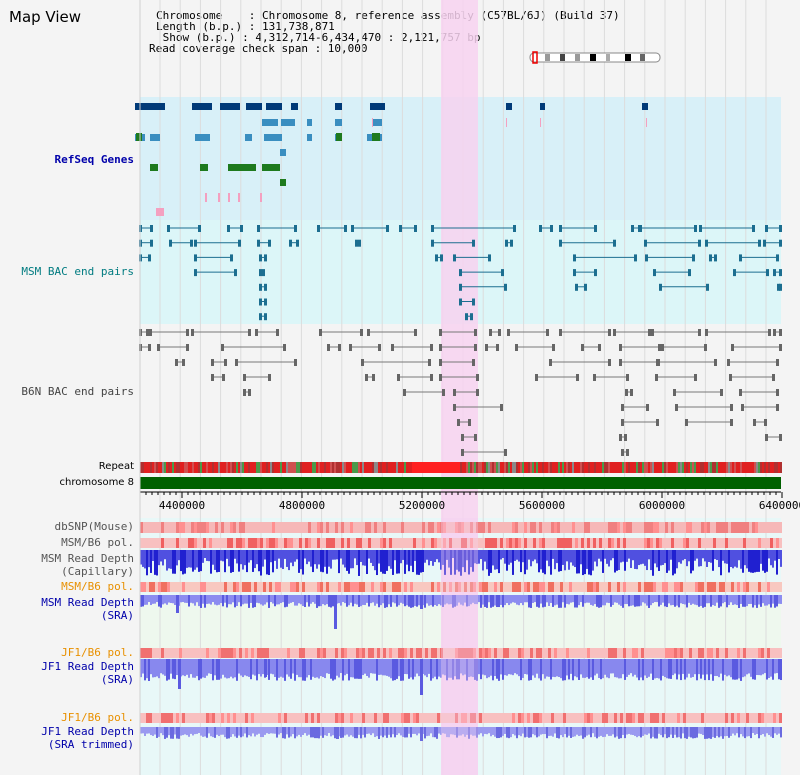 The height and width of the screenshot is (775, 800). Describe the element at coordinates (97, 586) in the screenshot. I see `track-label-msm-b6-pol-2: MSM/B6 pol.` at that location.